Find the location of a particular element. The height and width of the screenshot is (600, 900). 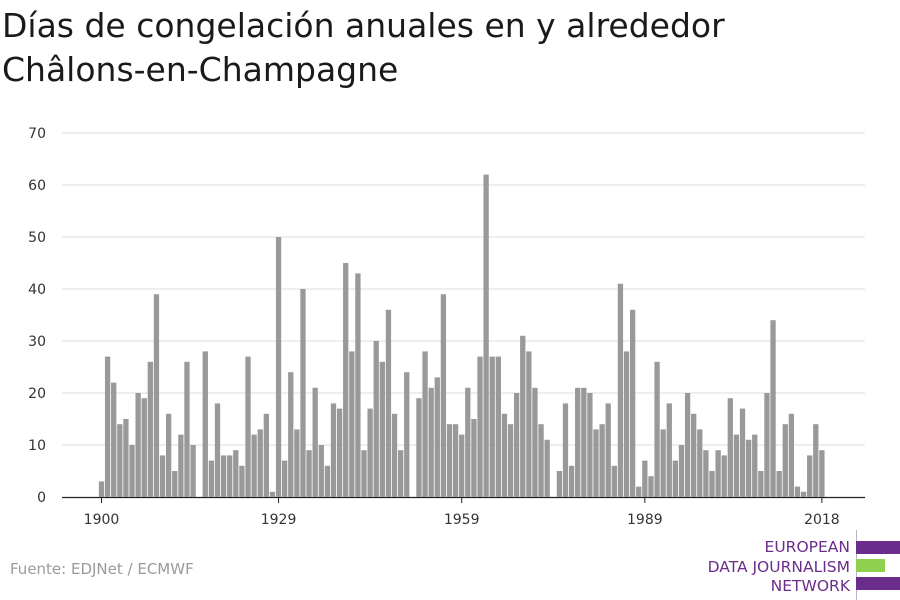

bar-1939 is located at coordinates (339, 452).